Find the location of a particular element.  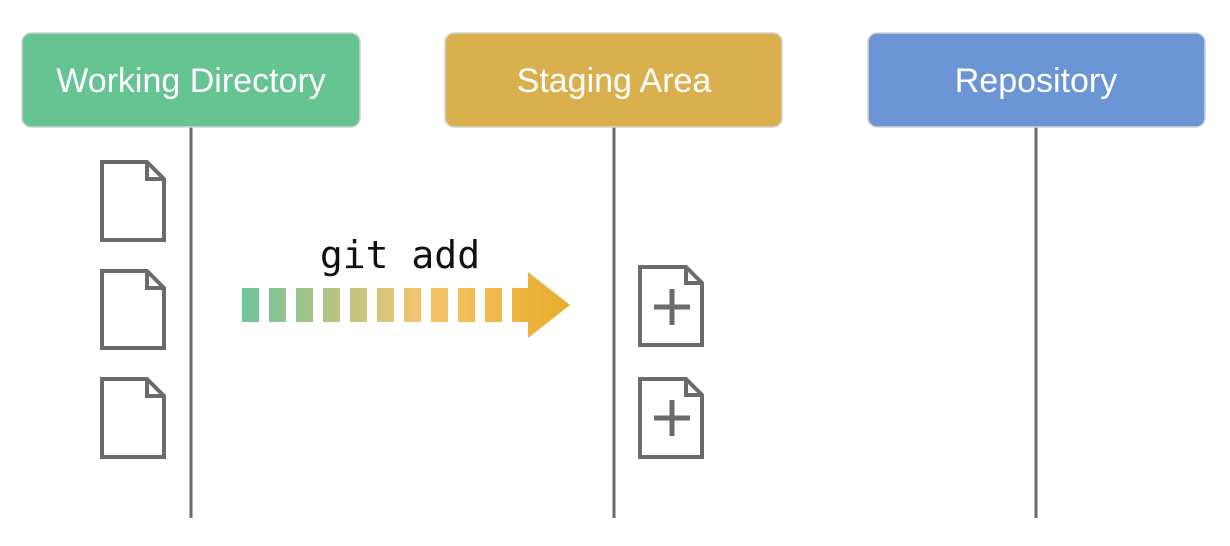

working-directory-label: Working Directory is located at coordinates (191, 81).